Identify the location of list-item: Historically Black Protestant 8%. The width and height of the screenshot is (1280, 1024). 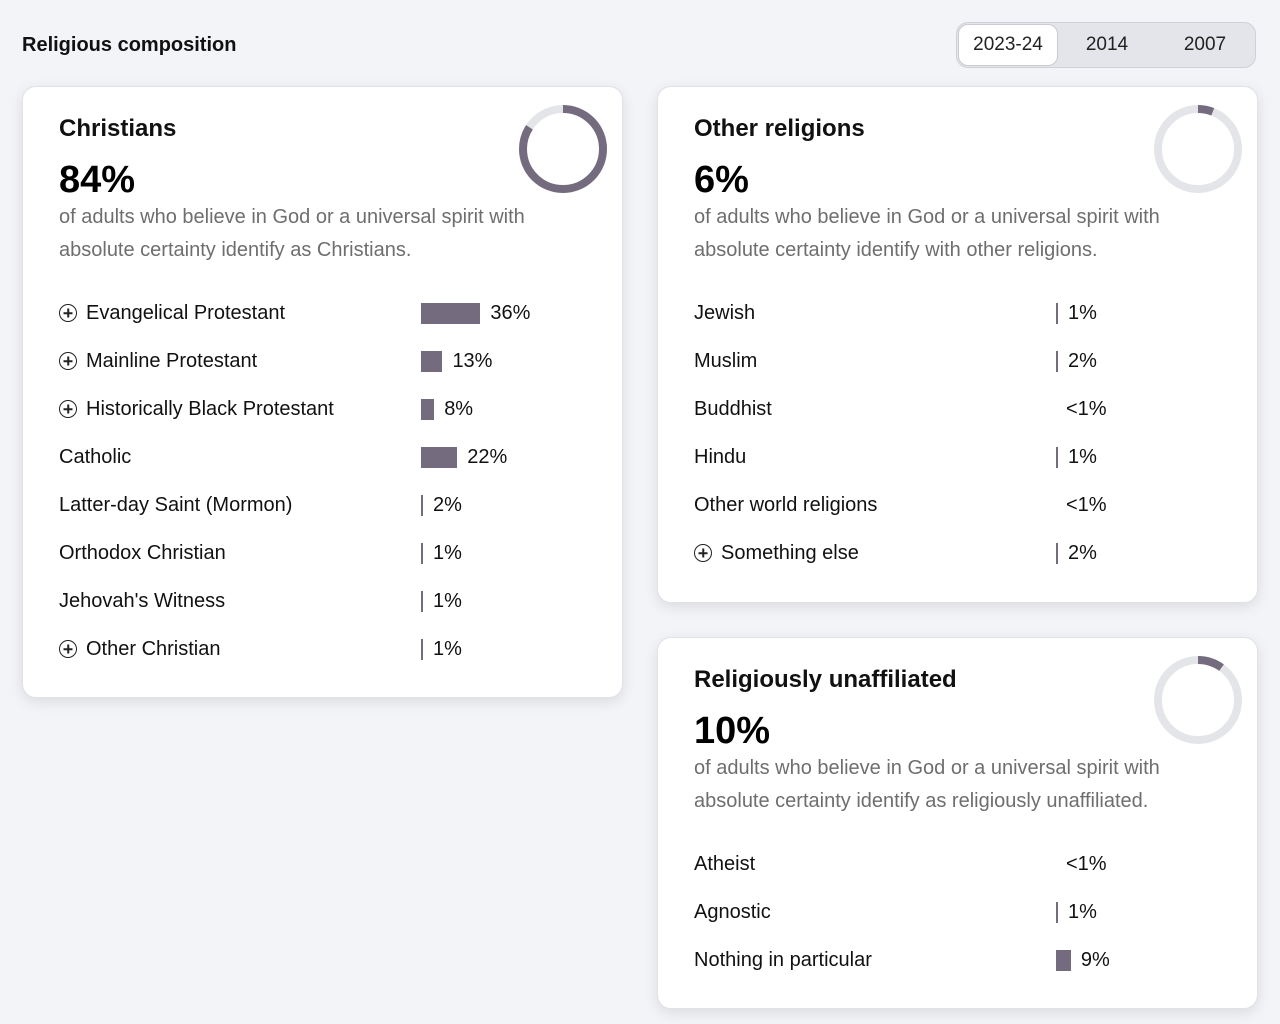
(330, 409).